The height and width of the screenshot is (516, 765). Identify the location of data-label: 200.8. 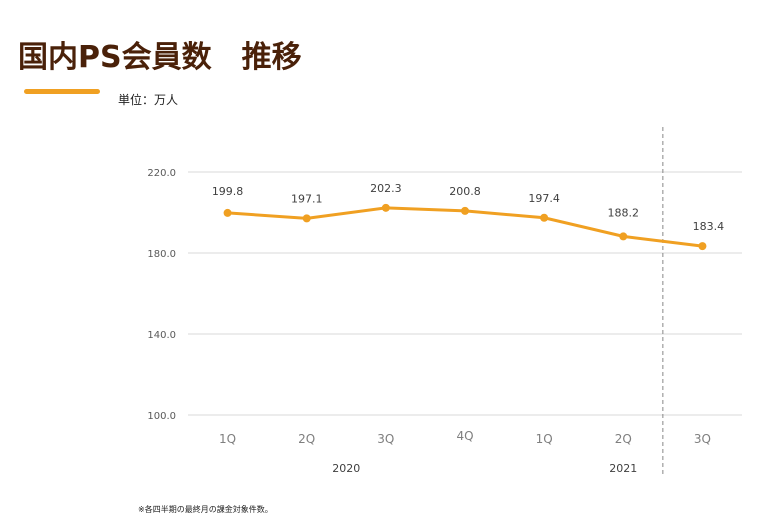
(465, 191).